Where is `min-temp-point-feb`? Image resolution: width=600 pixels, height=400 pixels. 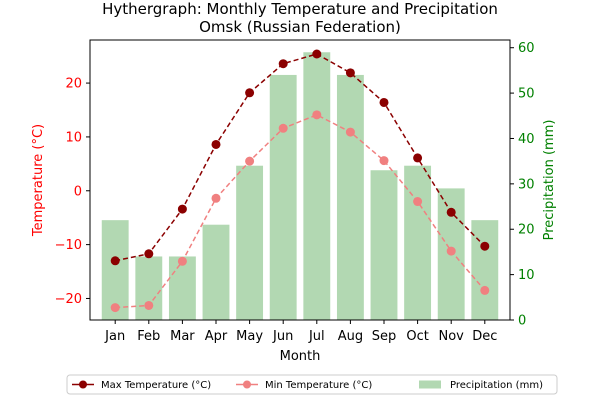
min-temp-point-feb is located at coordinates (149, 305).